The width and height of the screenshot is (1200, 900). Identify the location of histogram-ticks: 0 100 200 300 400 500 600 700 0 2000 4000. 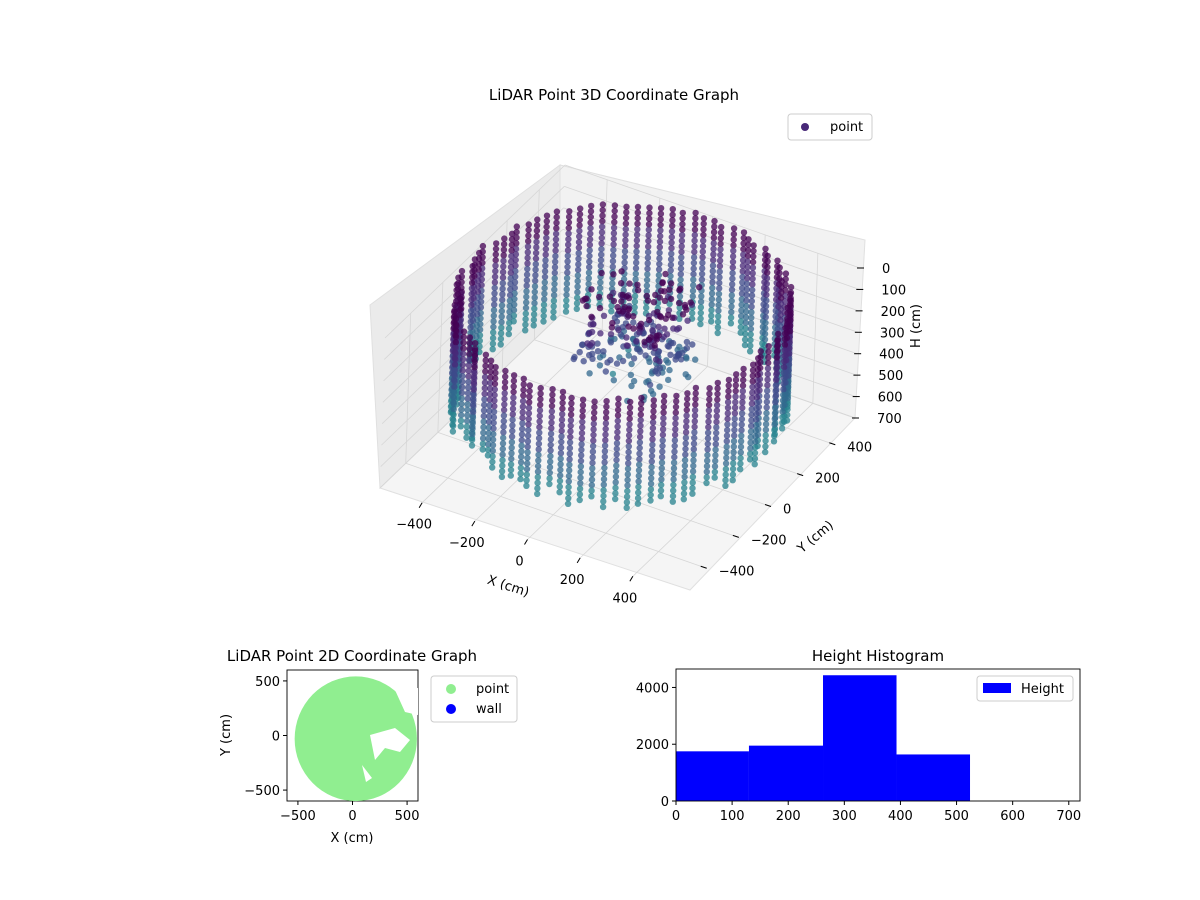
(858, 752).